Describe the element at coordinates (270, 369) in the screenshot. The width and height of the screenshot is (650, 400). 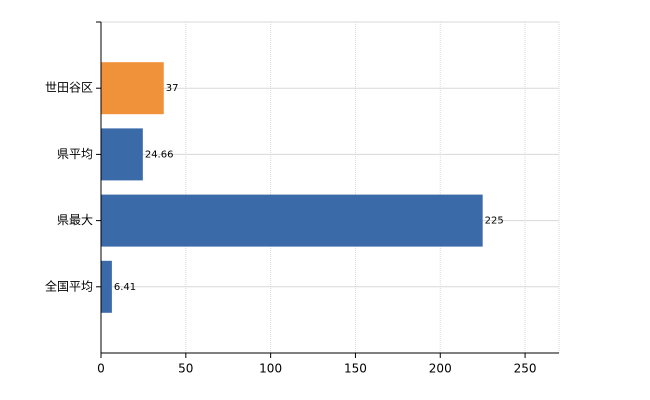
I see `x-tick-label: 100` at that location.